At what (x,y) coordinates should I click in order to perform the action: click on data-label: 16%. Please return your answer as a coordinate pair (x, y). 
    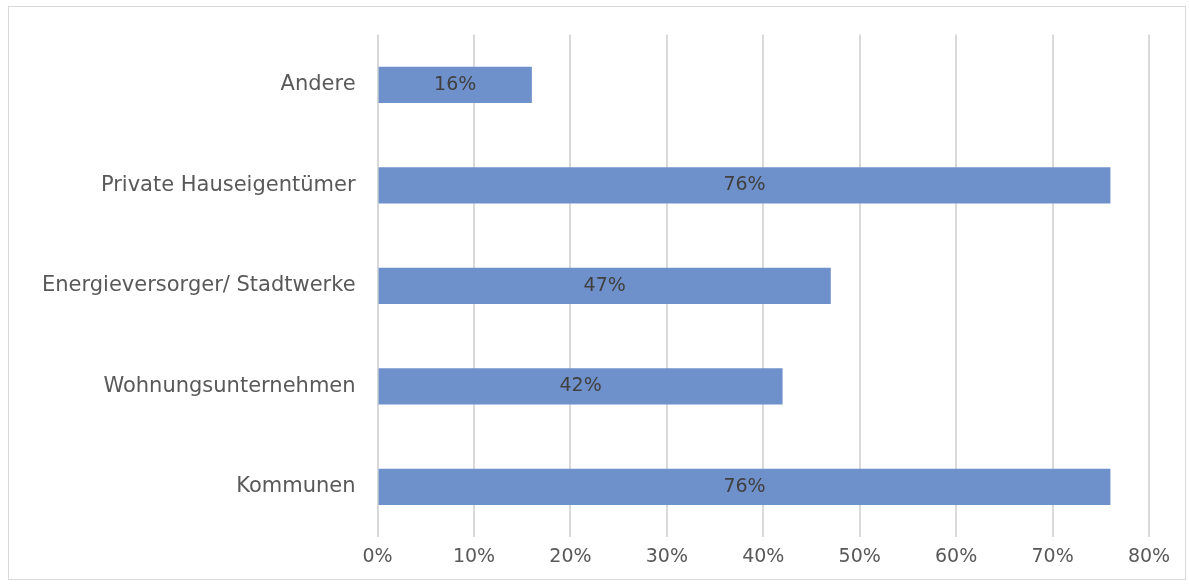
    Looking at the image, I should click on (455, 82).